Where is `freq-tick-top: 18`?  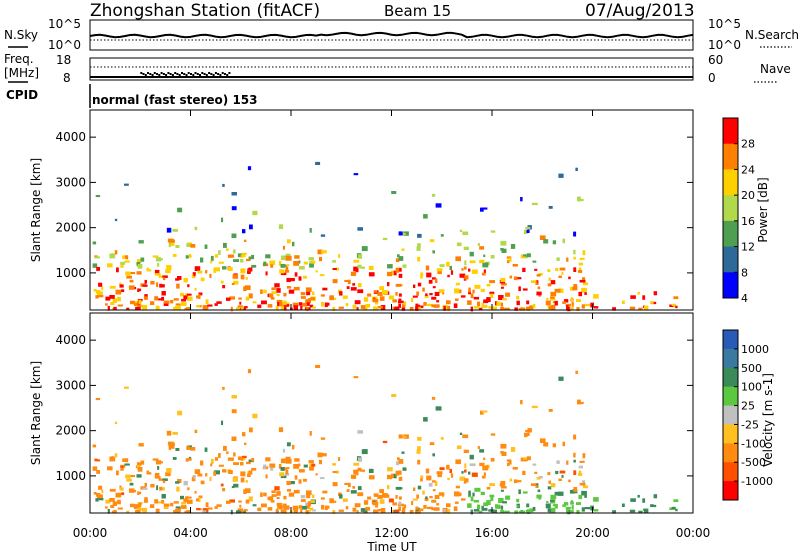
freq-tick-top: 18 is located at coordinates (63, 60).